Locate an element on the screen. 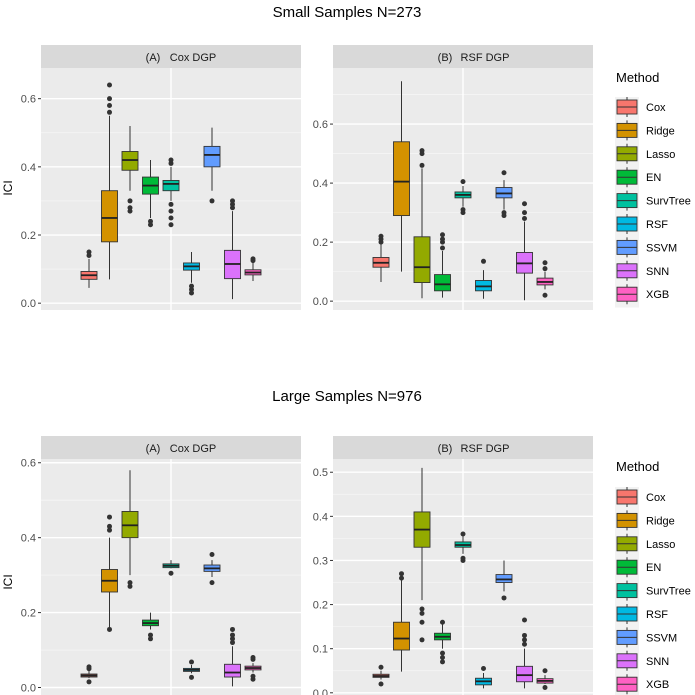 The image size is (695, 695). legend-item-rsf: RSF is located at coordinates (642, 224).